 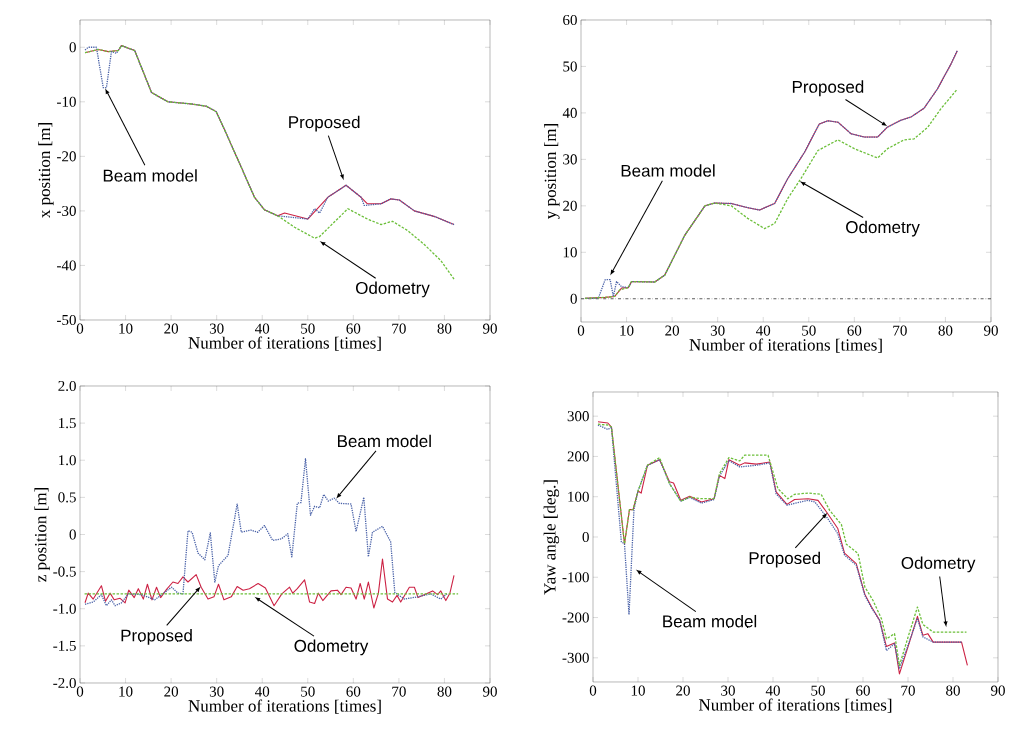 I want to click on y-tick-label: -40, so click(x=66, y=265).